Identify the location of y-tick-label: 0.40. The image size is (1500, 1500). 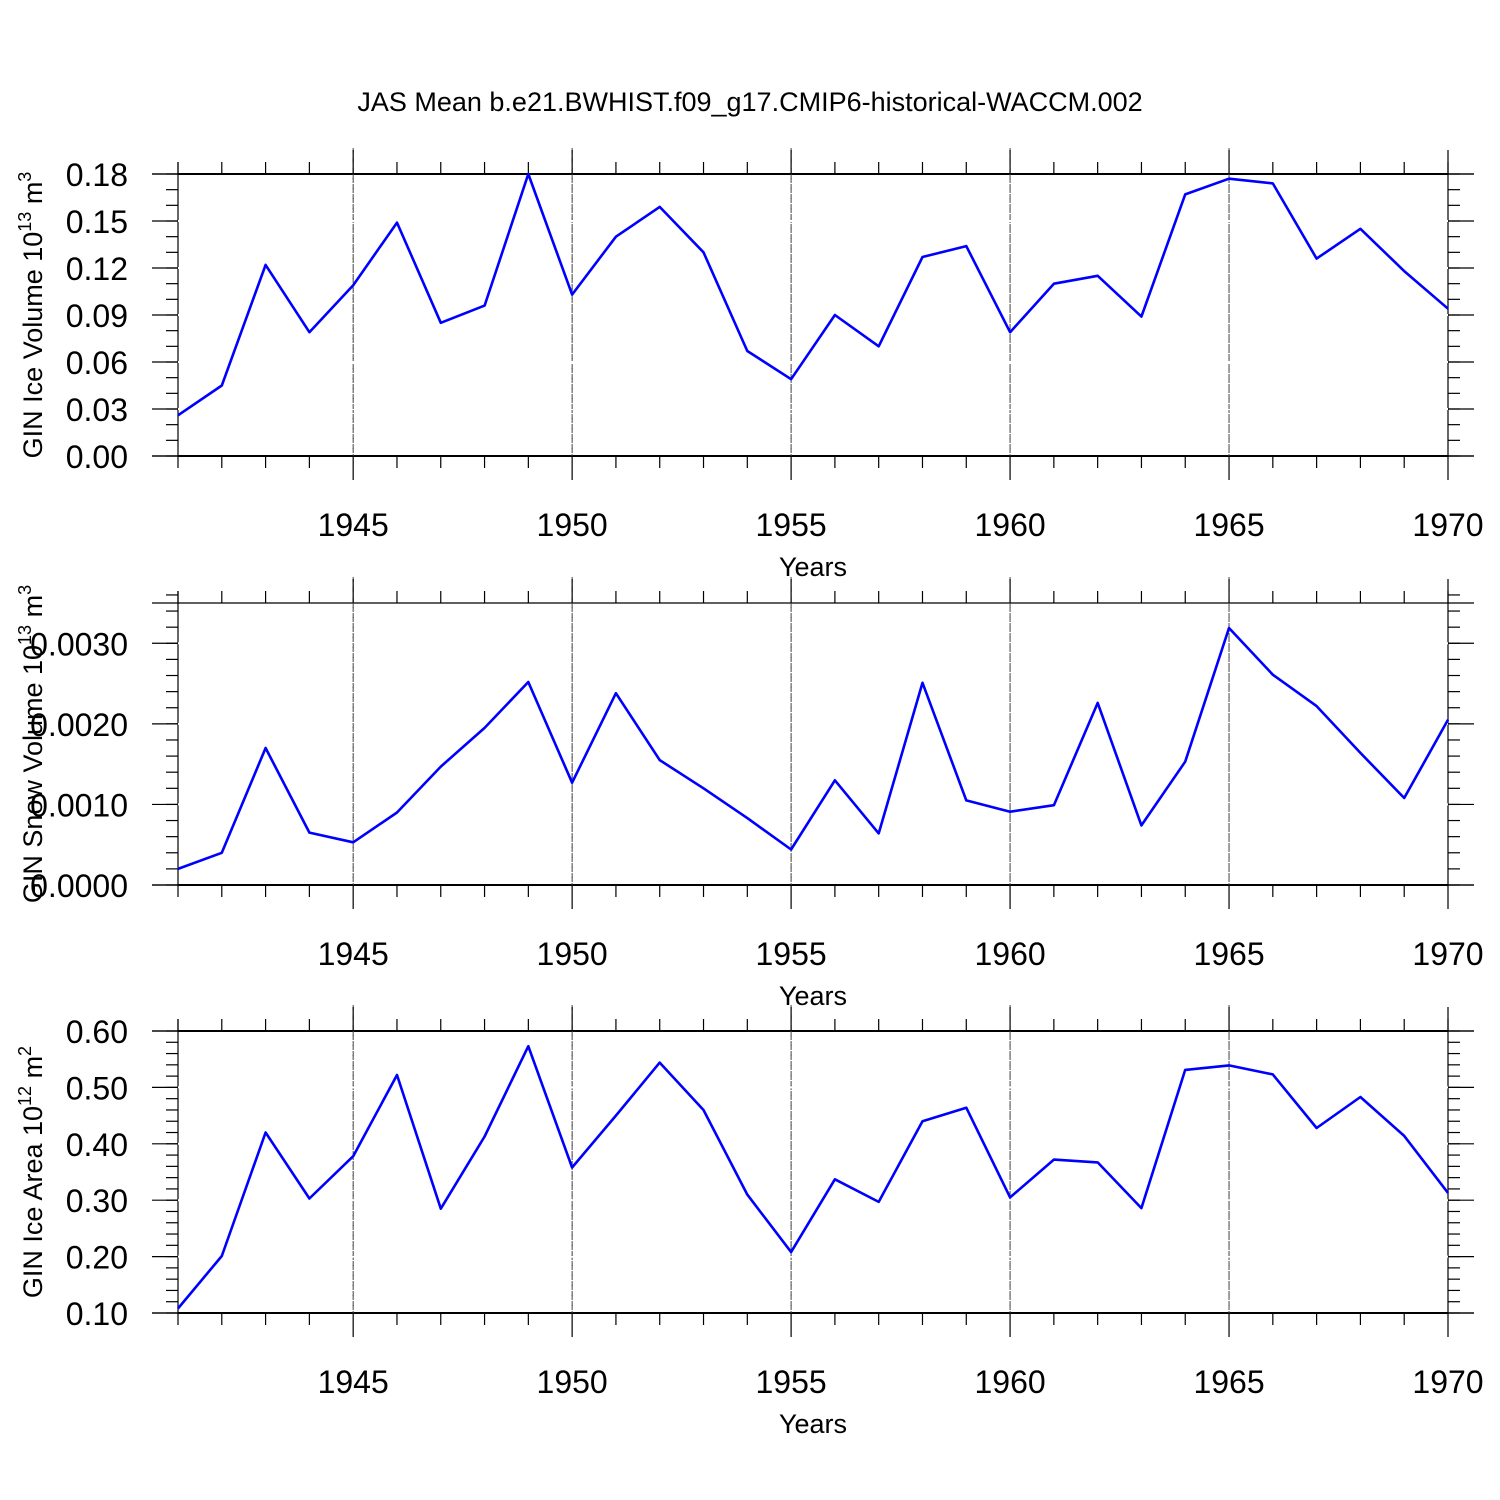
(97, 1145).